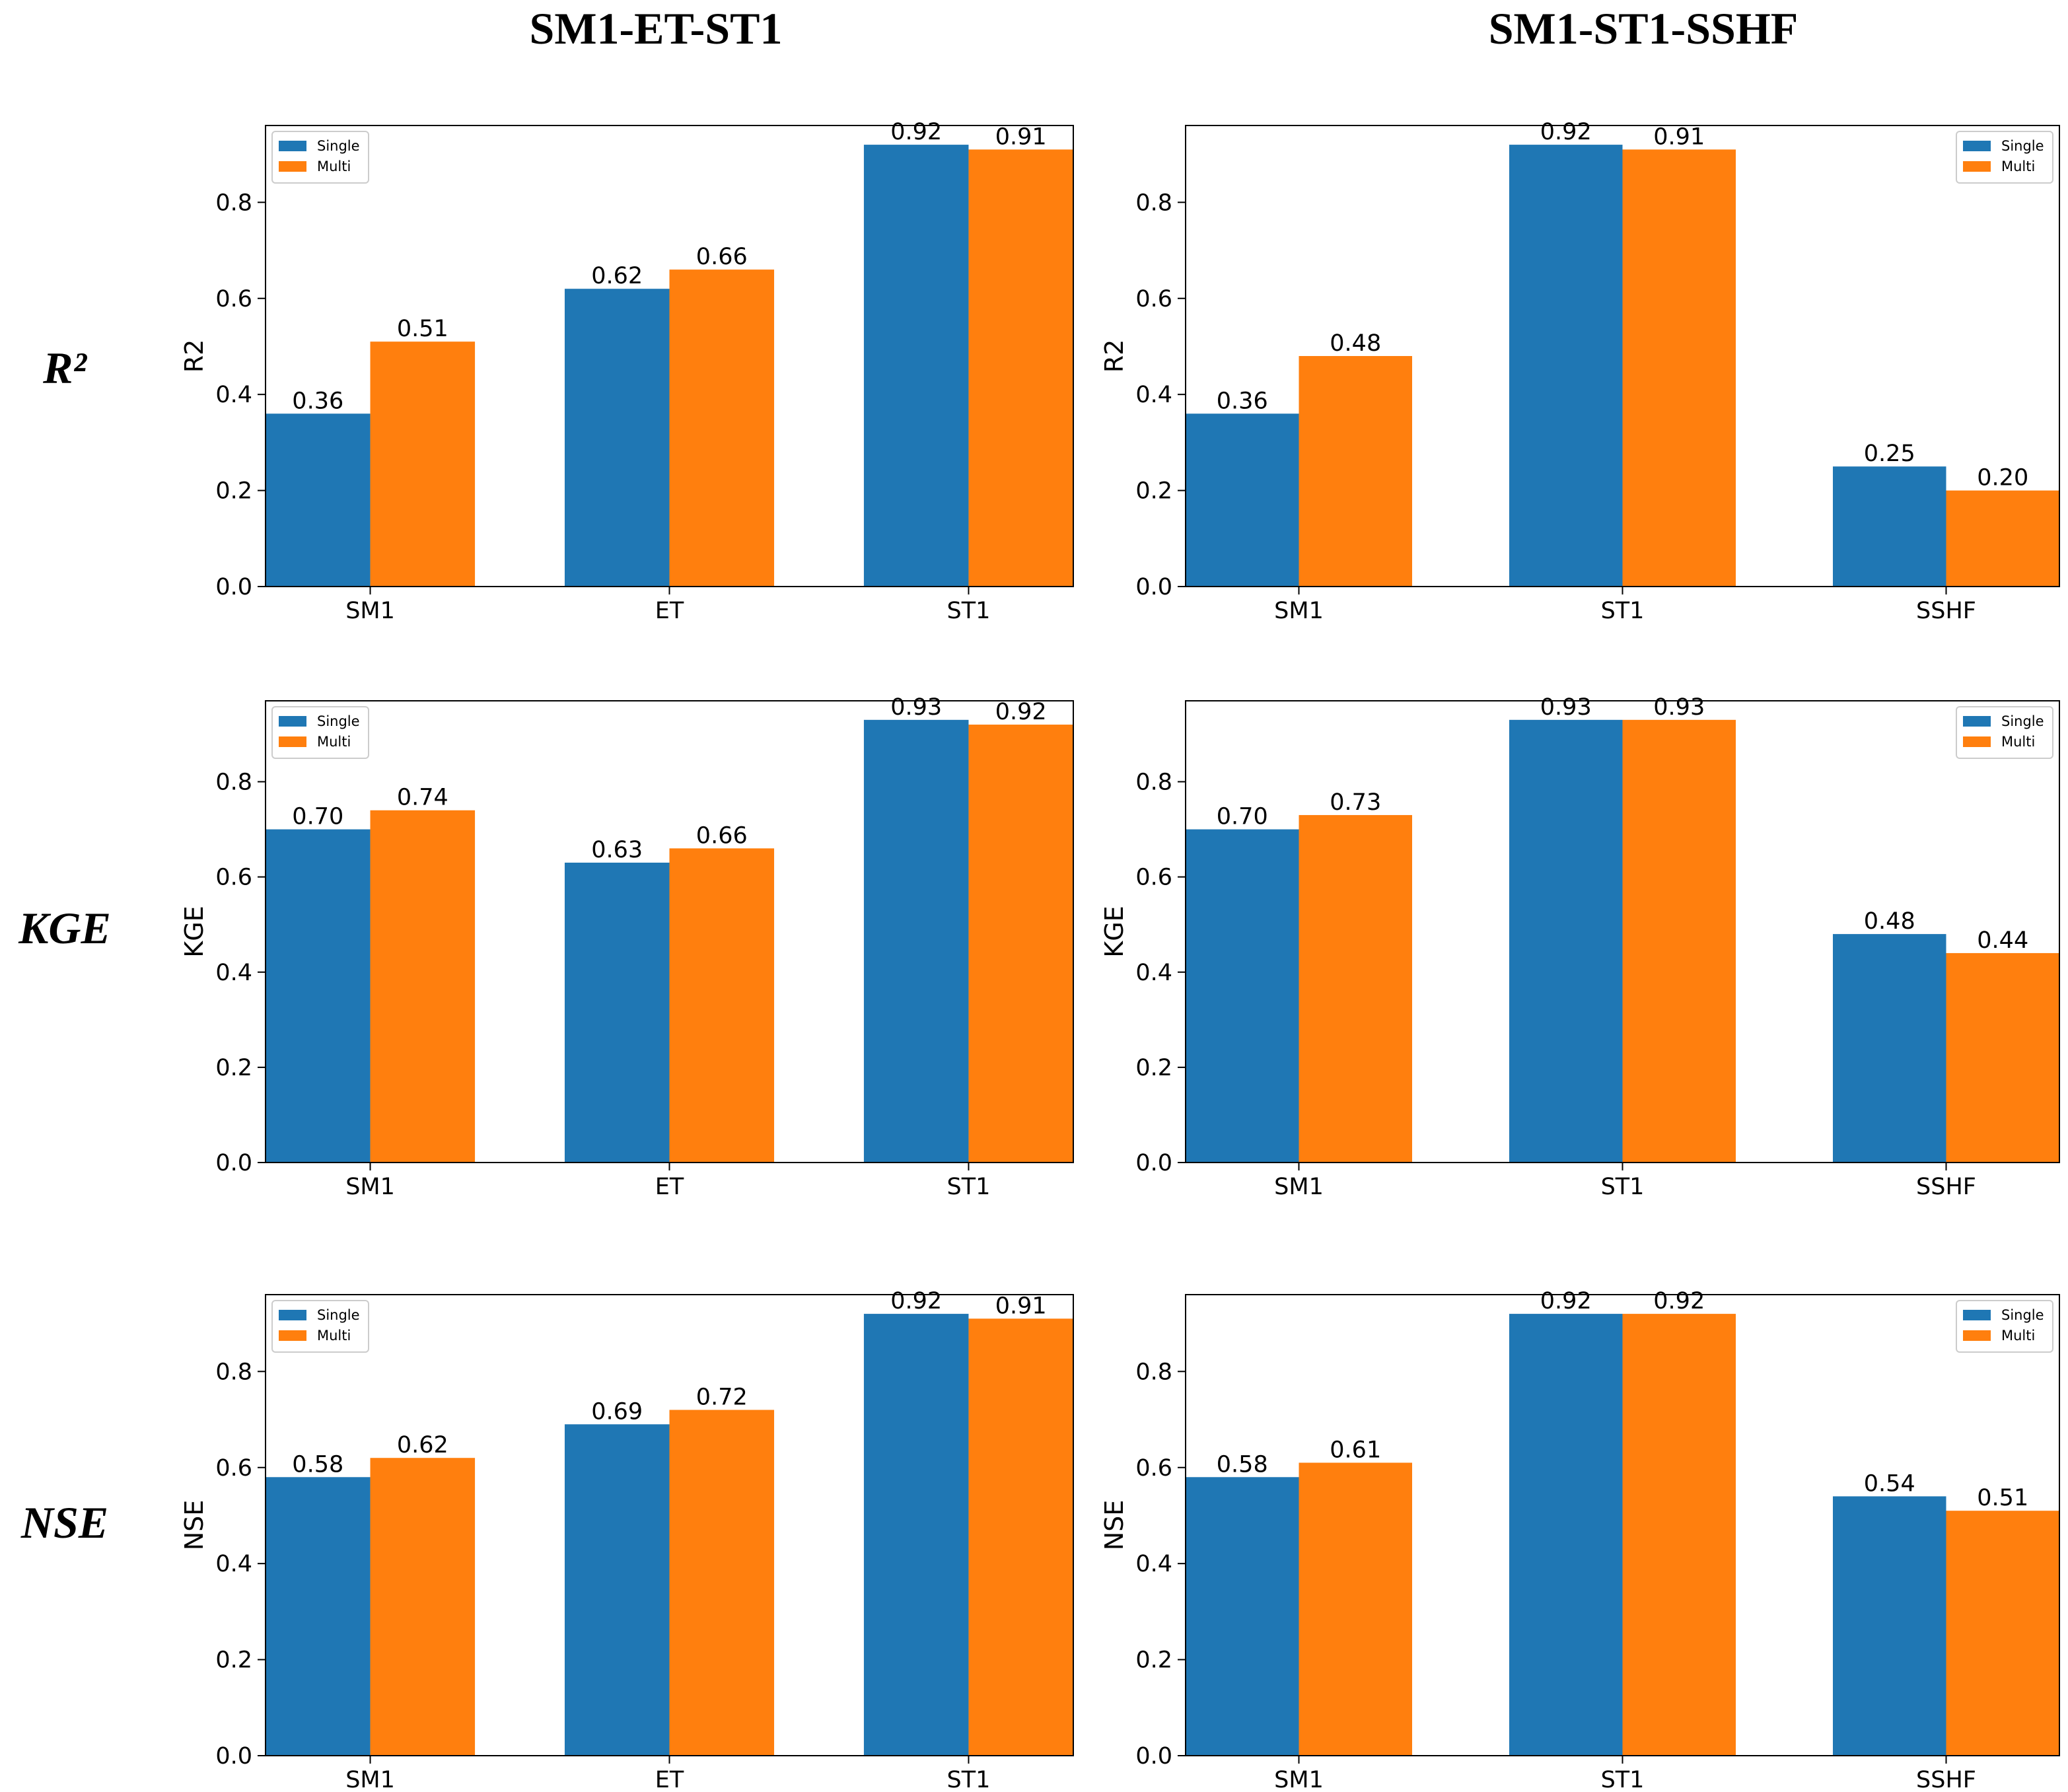 The height and width of the screenshot is (1792, 2068). Describe the element at coordinates (64, 368) in the screenshot. I see `row-label-r2: R²` at that location.